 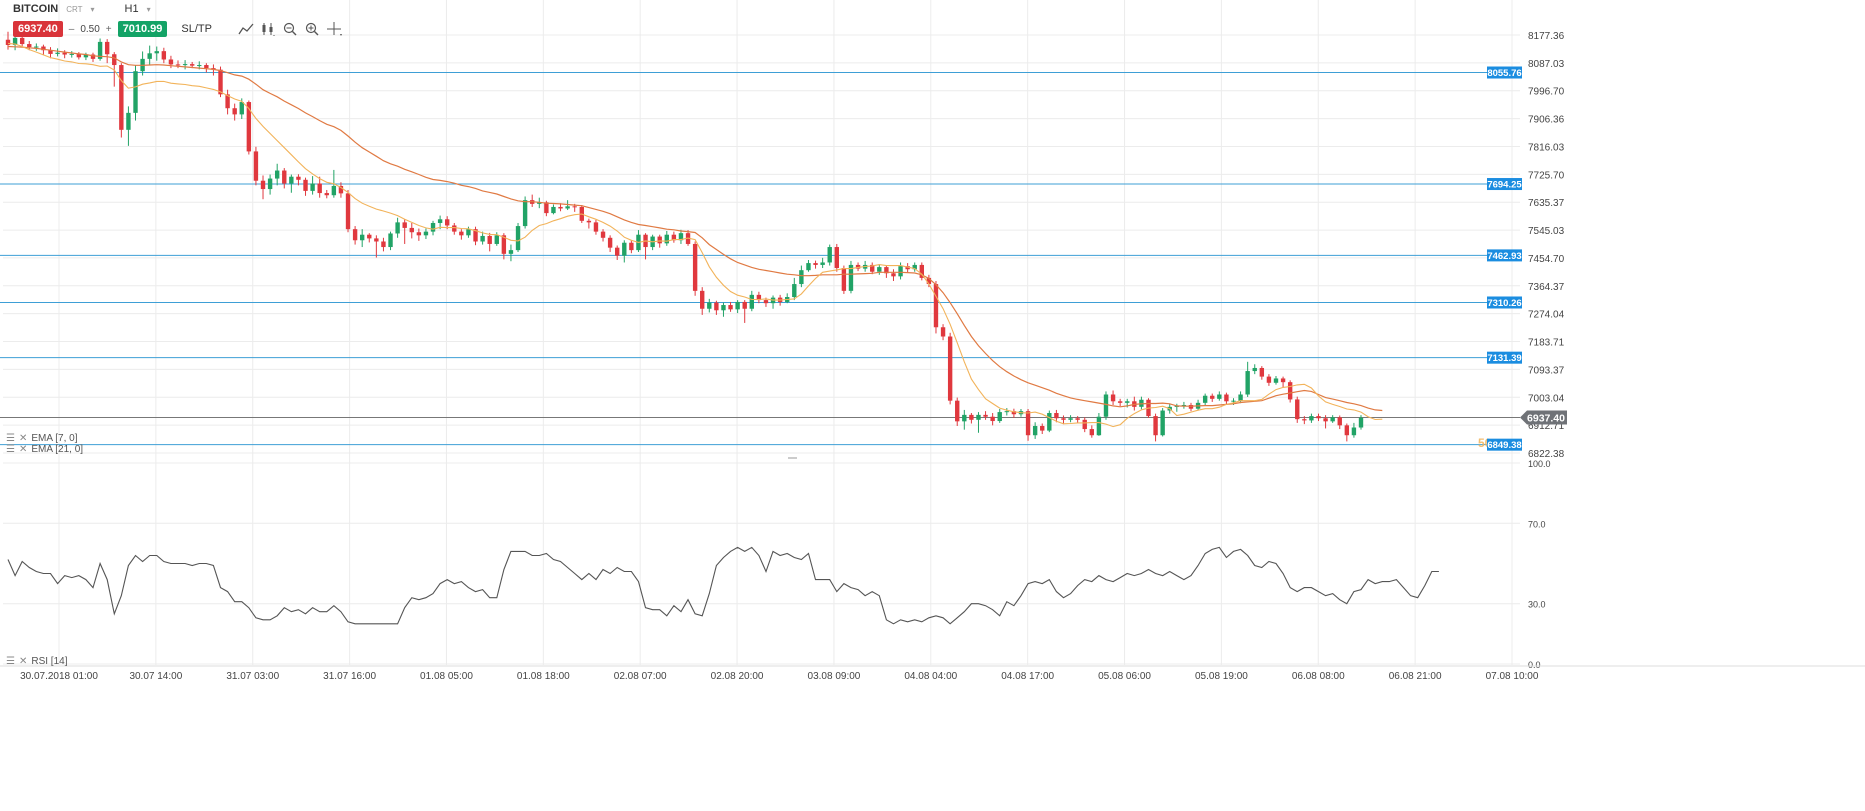 What do you see at coordinates (90, 29) in the screenshot?
I see `volume-value: 0.50` at bounding box center [90, 29].